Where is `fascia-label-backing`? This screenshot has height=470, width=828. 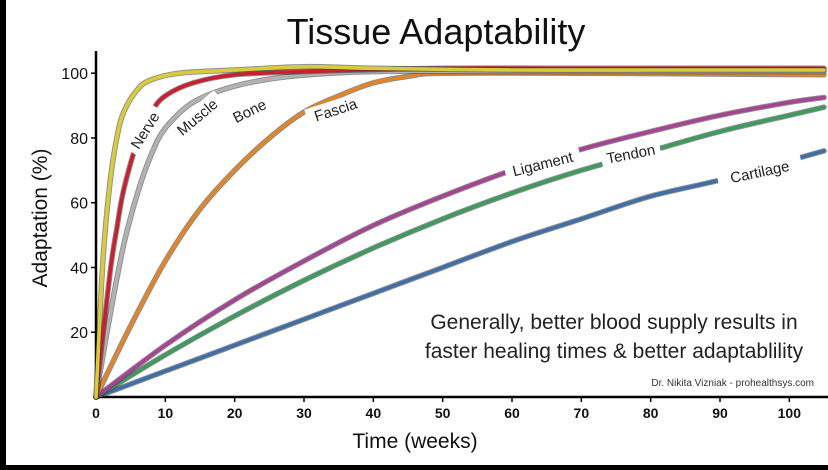 fascia-label-backing is located at coordinates (335, 109).